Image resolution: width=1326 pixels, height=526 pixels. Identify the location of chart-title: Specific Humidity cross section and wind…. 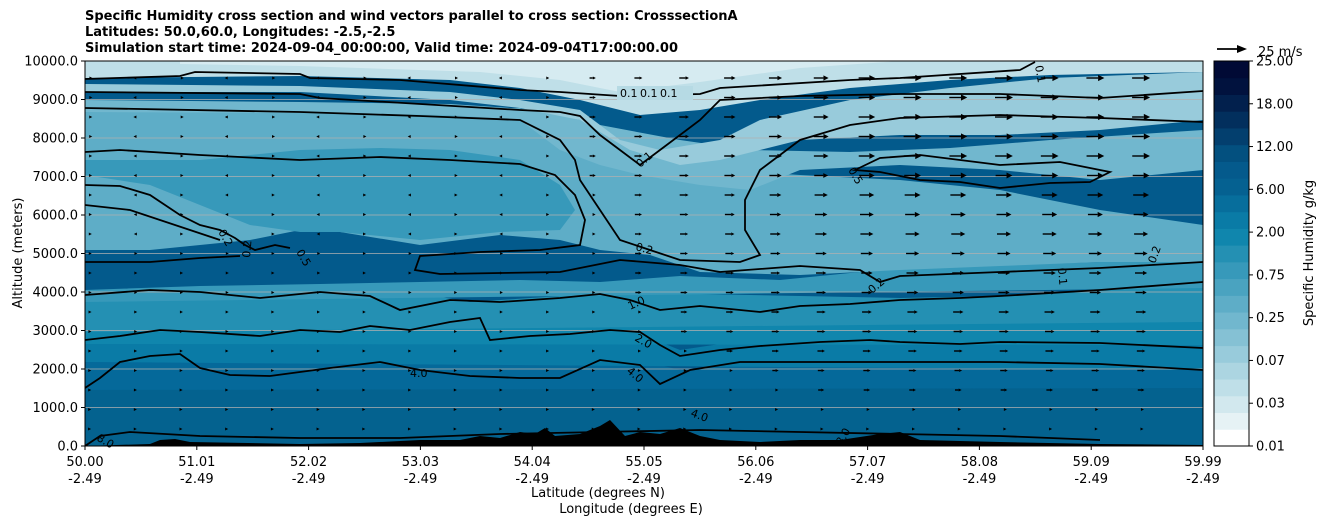
(411, 33).